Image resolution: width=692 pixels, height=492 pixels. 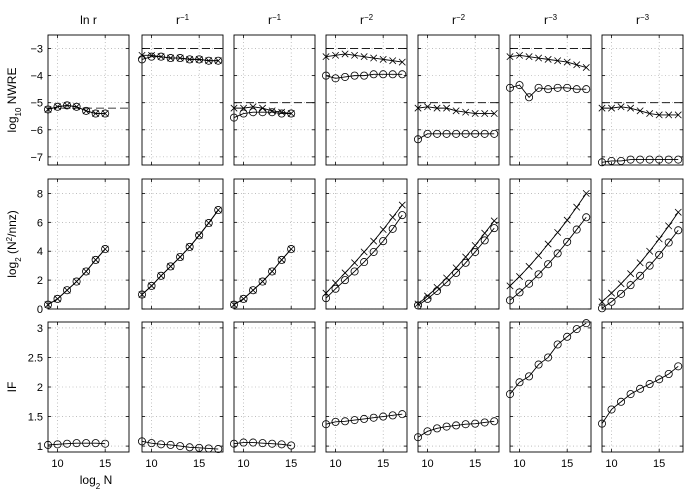 I want to click on column-title-base: ln r, so click(x=88, y=20).